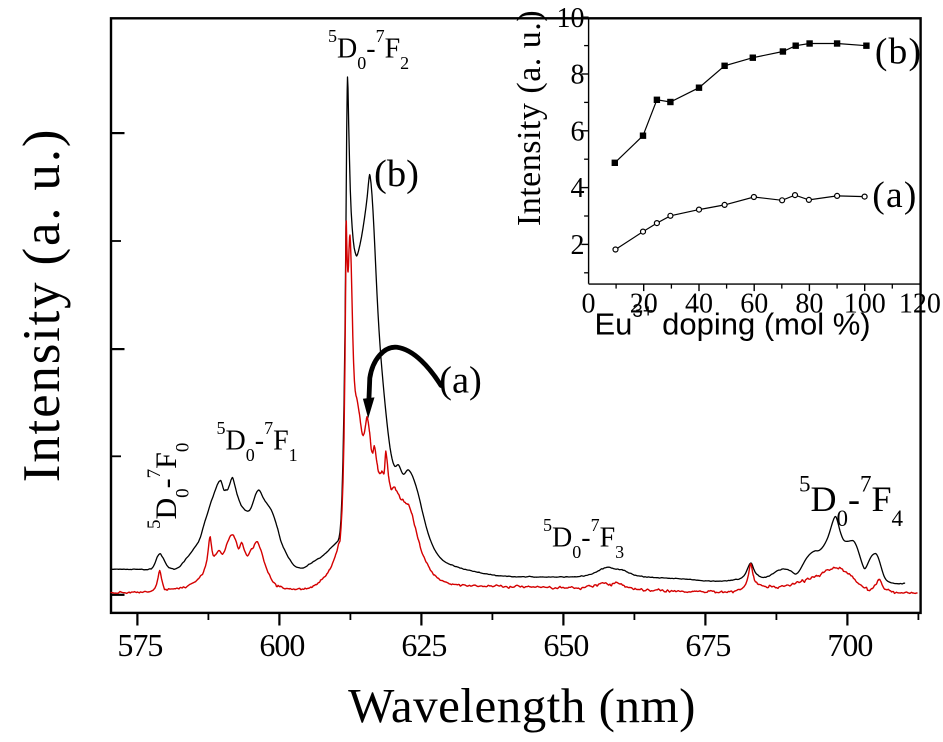 The width and height of the screenshot is (943, 742). What do you see at coordinates (754, 304) in the screenshot?
I see `svg-text: 60` at bounding box center [754, 304].